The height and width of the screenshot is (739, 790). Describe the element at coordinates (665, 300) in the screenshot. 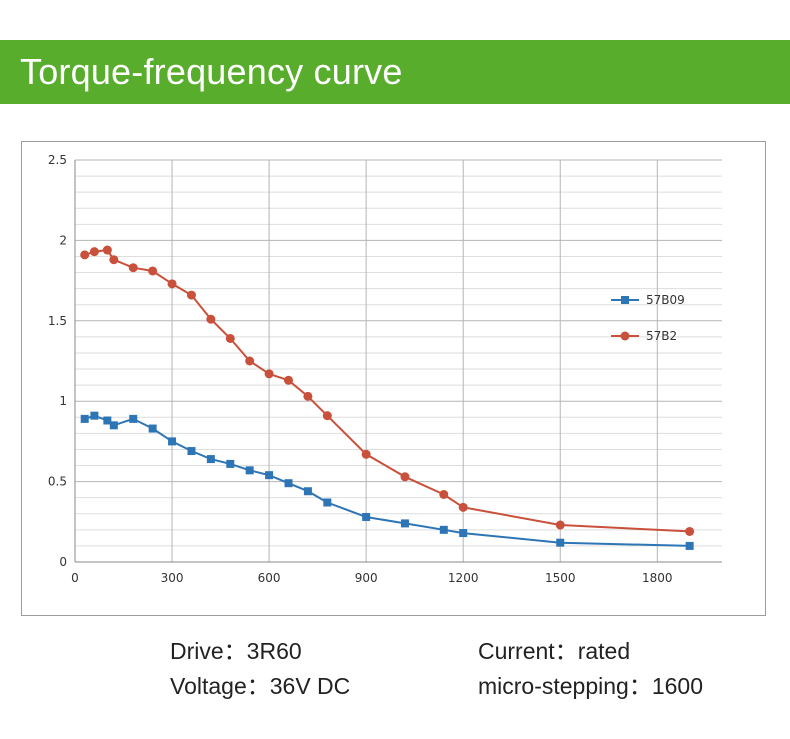

I see `legend-label-57B09: 57B09` at that location.